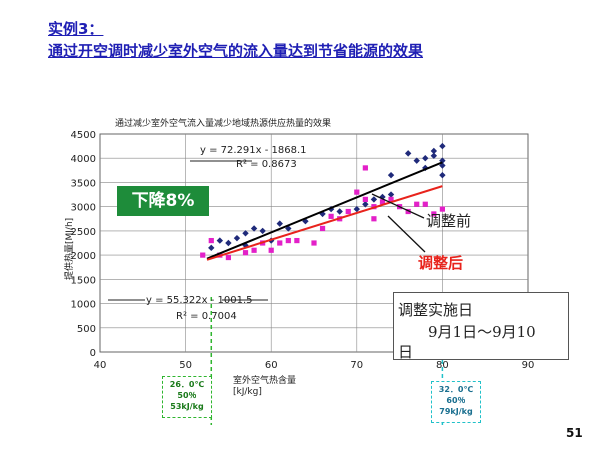 Image resolution: width=600 pixels, height=450 pixels. Describe the element at coordinates (356, 365) in the screenshot. I see `x-tick-label: 70` at that location.